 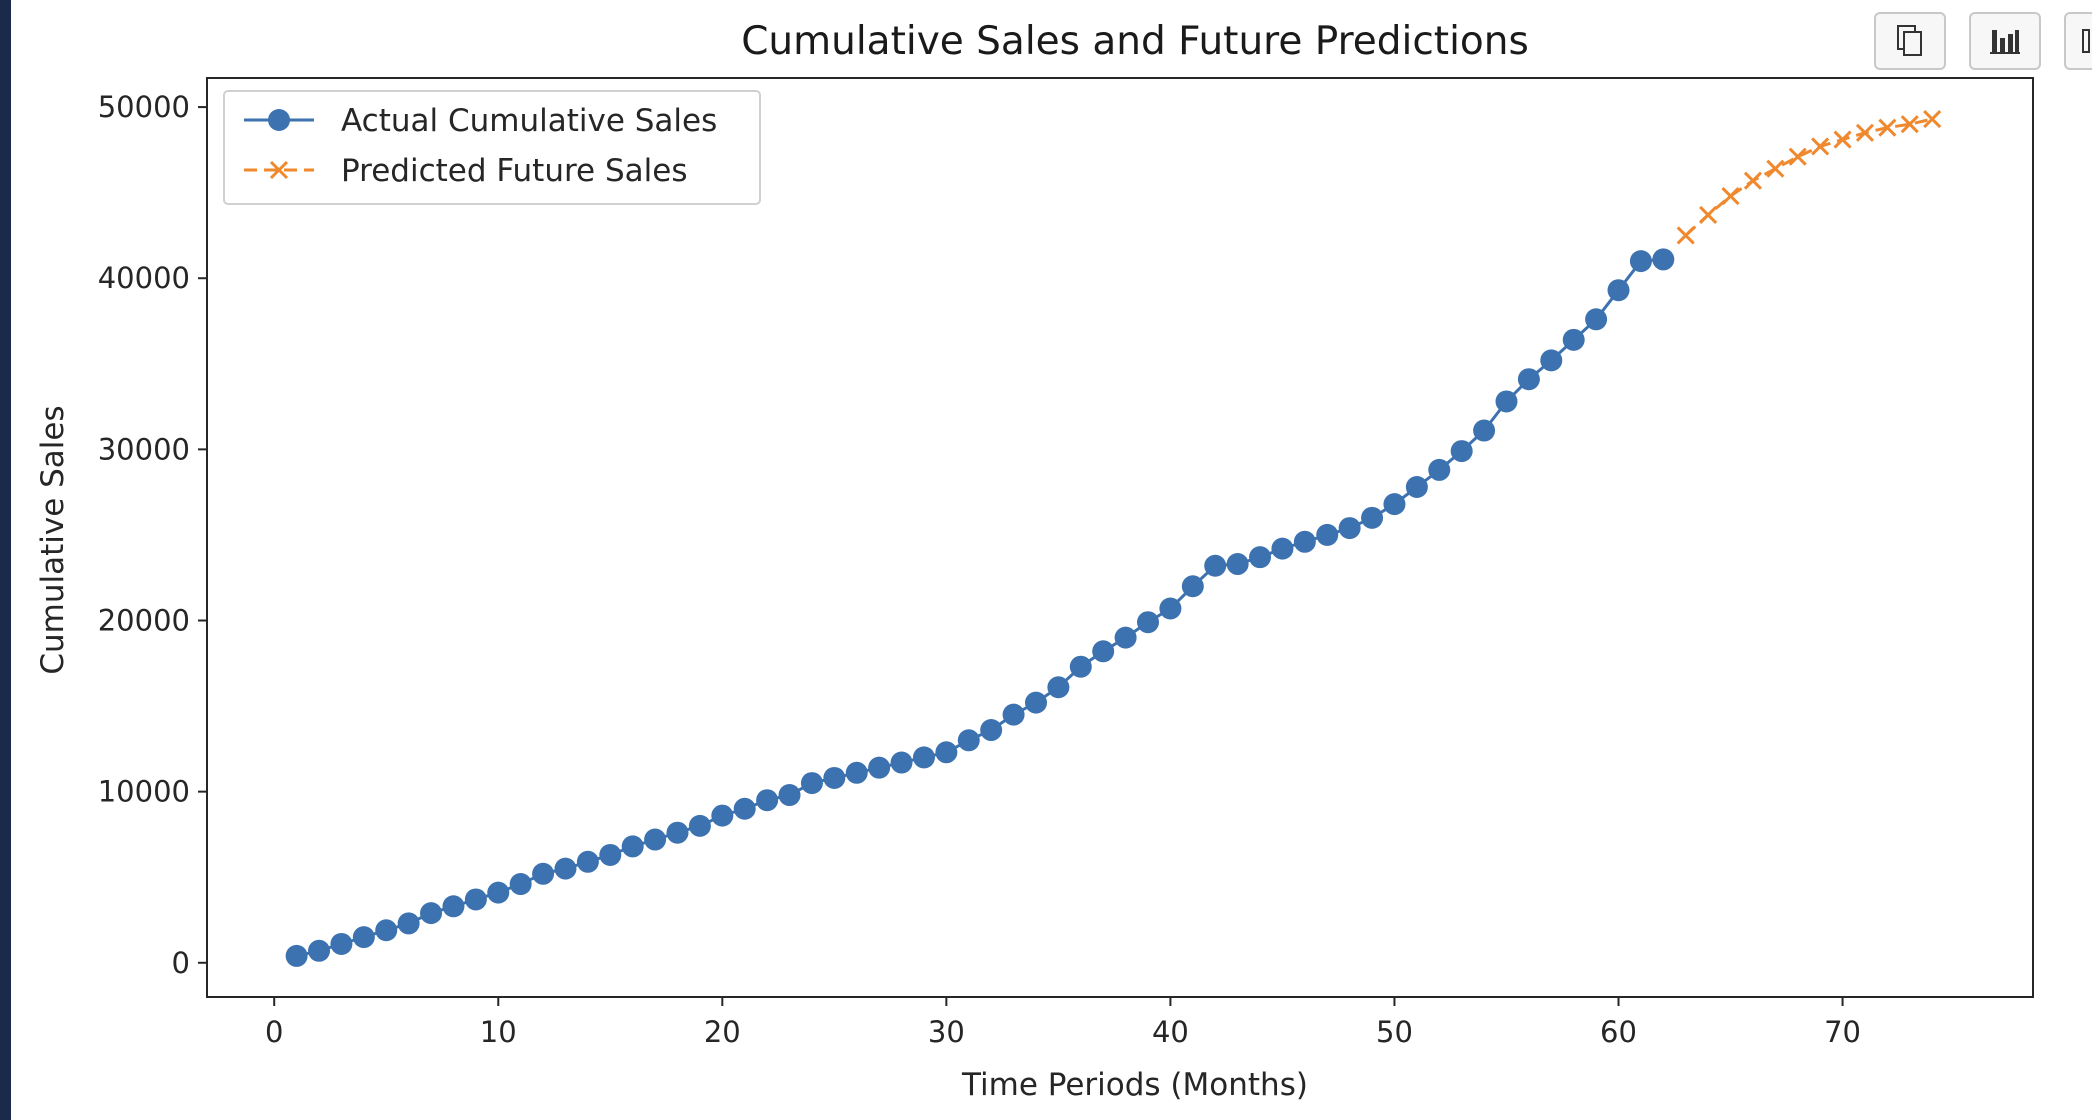 I want to click on legend-actual-marker, so click(x=279, y=120).